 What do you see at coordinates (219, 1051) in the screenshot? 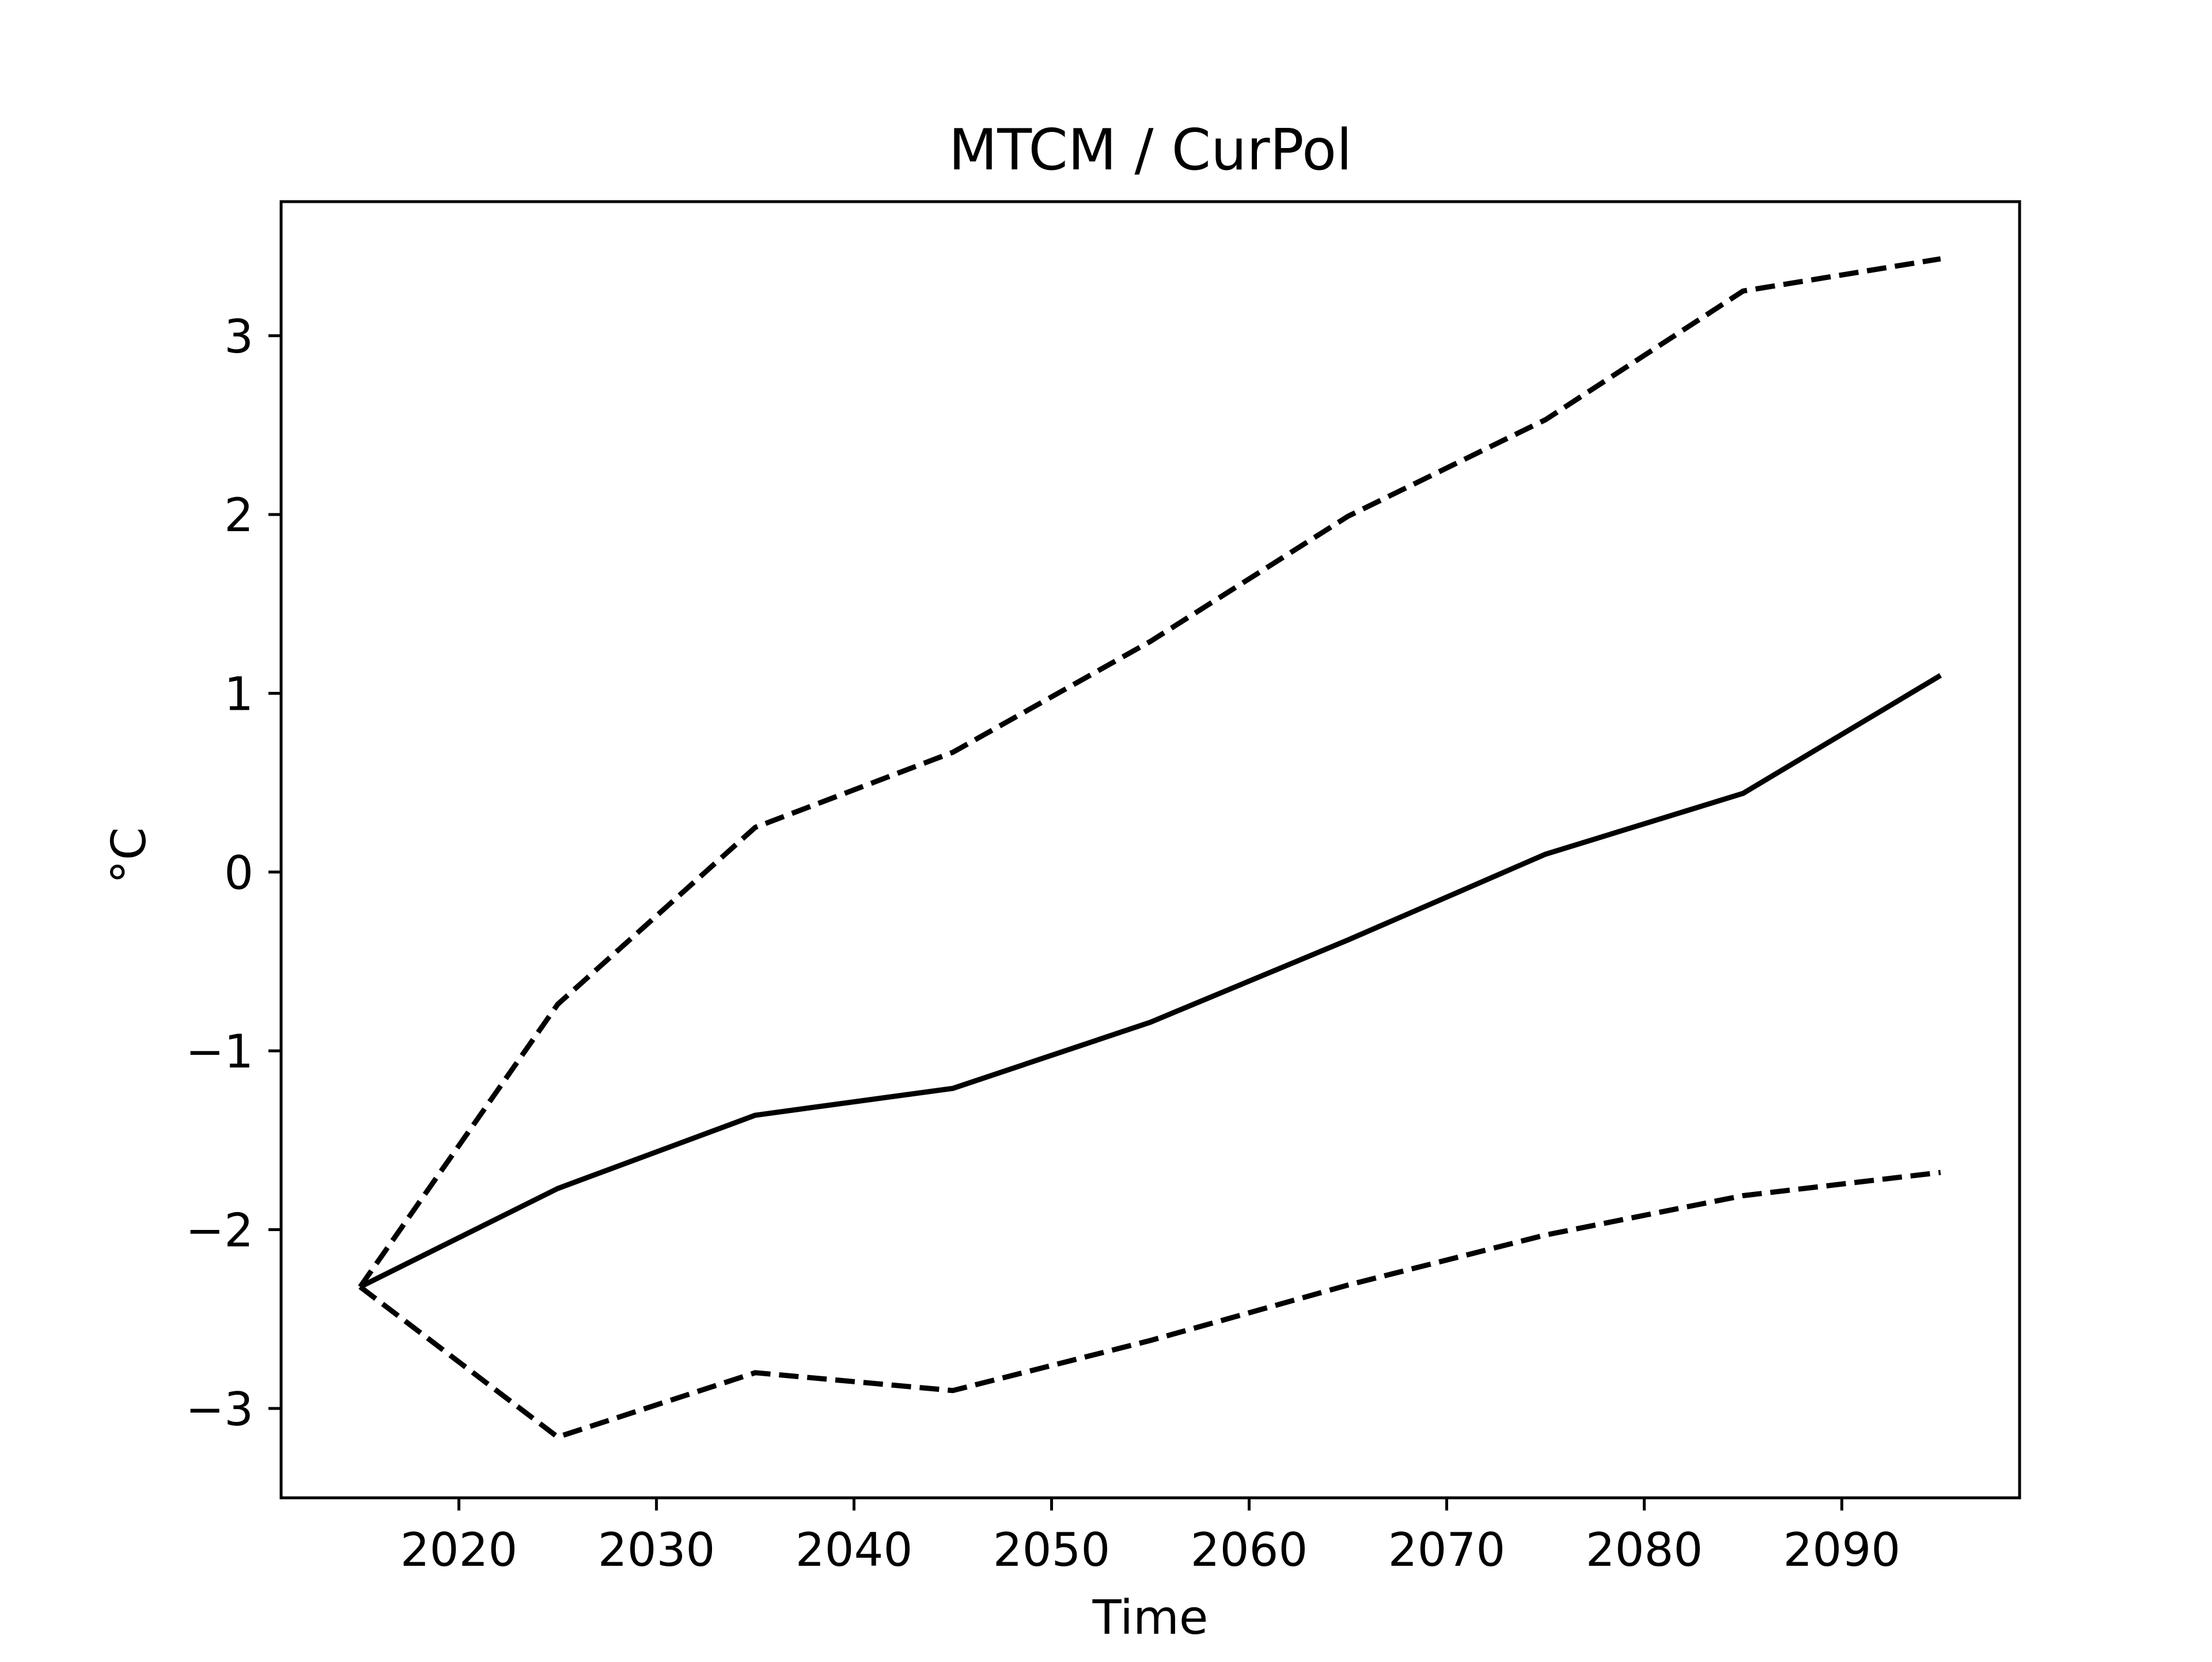
I see `y-tick-label: −1` at bounding box center [219, 1051].